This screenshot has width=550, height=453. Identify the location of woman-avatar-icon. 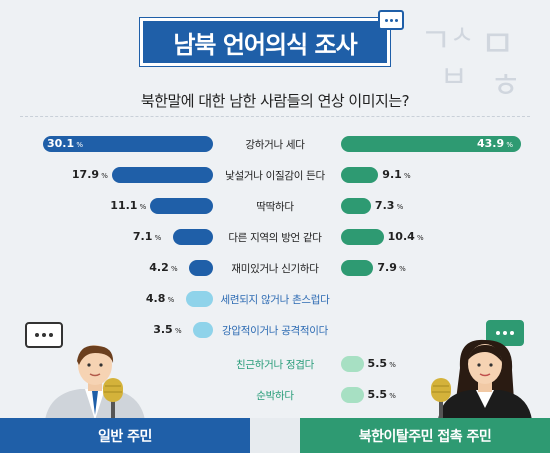
(485, 379).